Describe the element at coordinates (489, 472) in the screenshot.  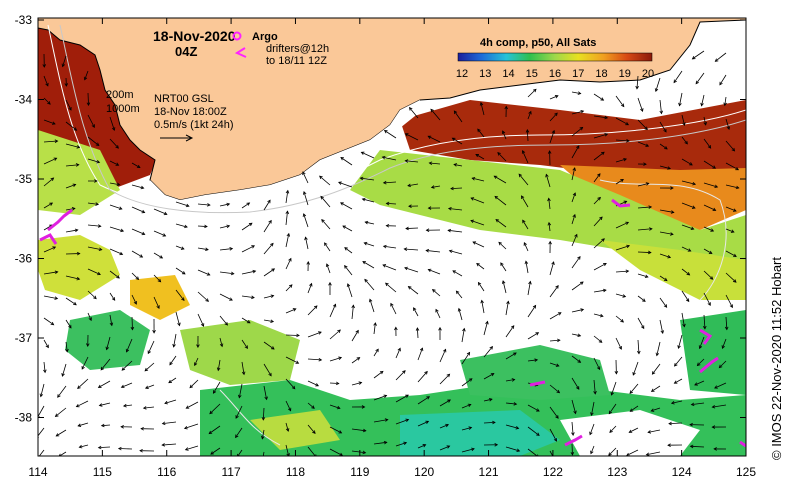
I see `lon-tick-label: 121` at that location.